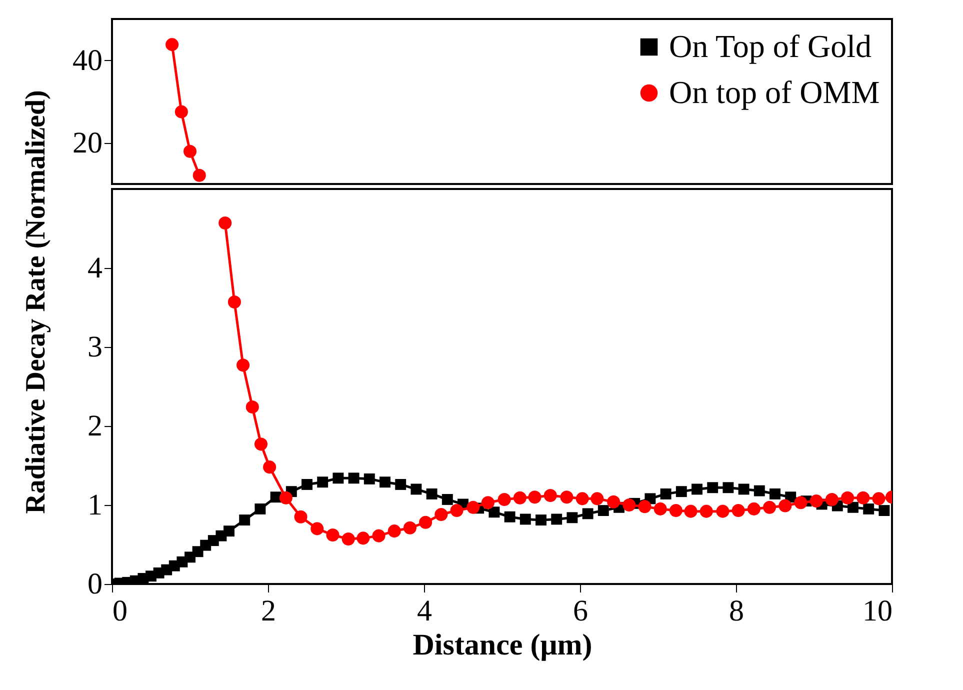 The image size is (963, 690). Describe the element at coordinates (736, 611) in the screenshot. I see `x-tick-label: 8` at that location.